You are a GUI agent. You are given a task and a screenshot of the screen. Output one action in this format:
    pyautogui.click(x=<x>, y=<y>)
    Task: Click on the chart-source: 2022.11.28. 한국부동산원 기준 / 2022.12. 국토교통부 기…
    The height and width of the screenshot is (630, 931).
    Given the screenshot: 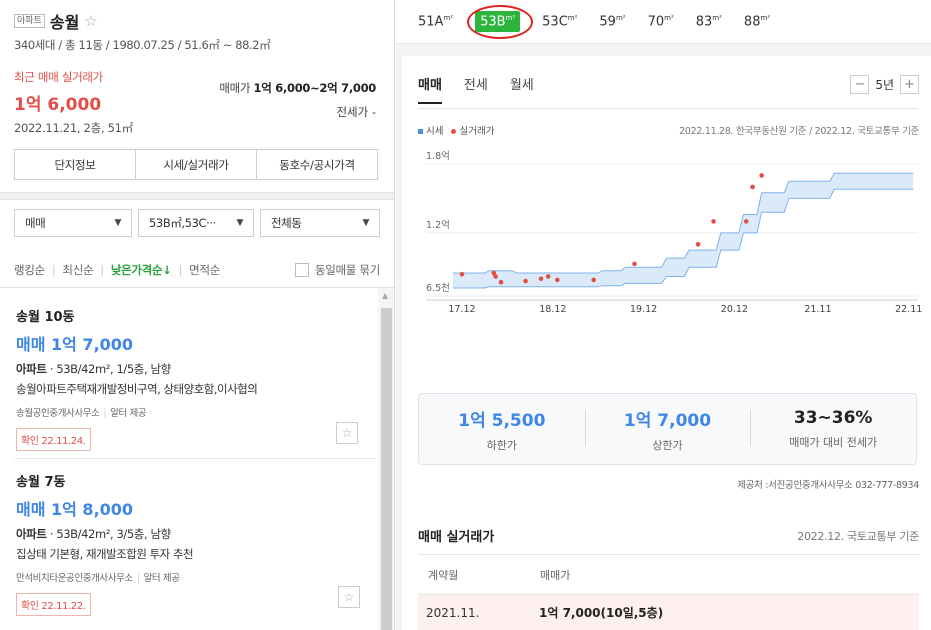 What is the action you would take?
    pyautogui.click(x=799, y=131)
    